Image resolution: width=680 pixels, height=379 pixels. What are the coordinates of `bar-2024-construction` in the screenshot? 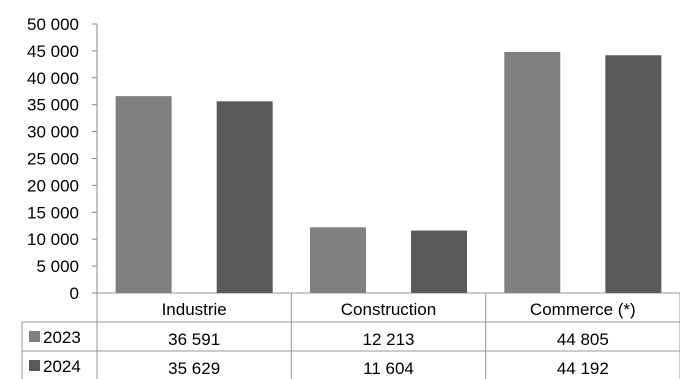 It's located at (439, 261).